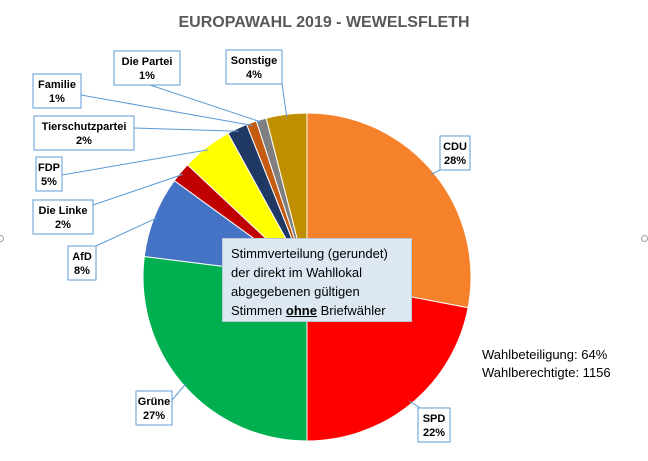  I want to click on slice-label: CDU 28%, so click(455, 153).